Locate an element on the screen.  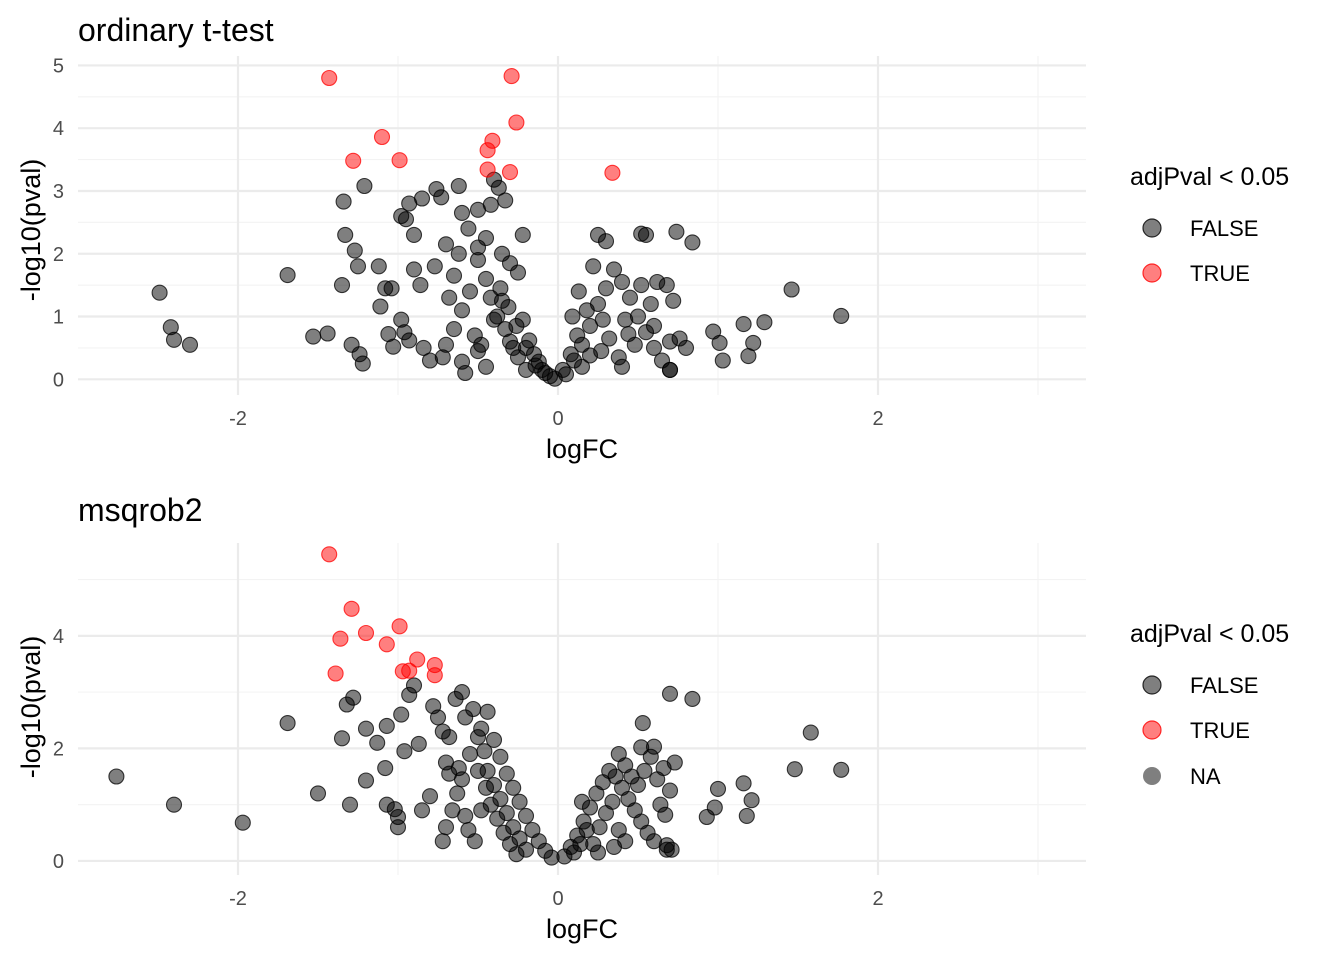
legend: adjPval < 0.05 FALSE TRUE is located at coordinates (1209, 224).